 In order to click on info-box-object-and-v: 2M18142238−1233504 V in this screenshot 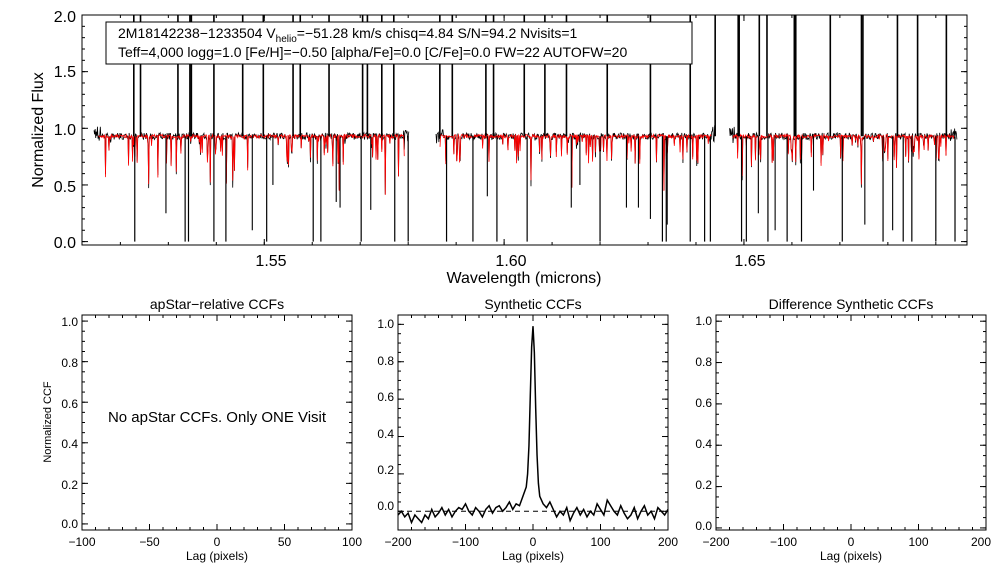, I will do `click(197, 33)`.